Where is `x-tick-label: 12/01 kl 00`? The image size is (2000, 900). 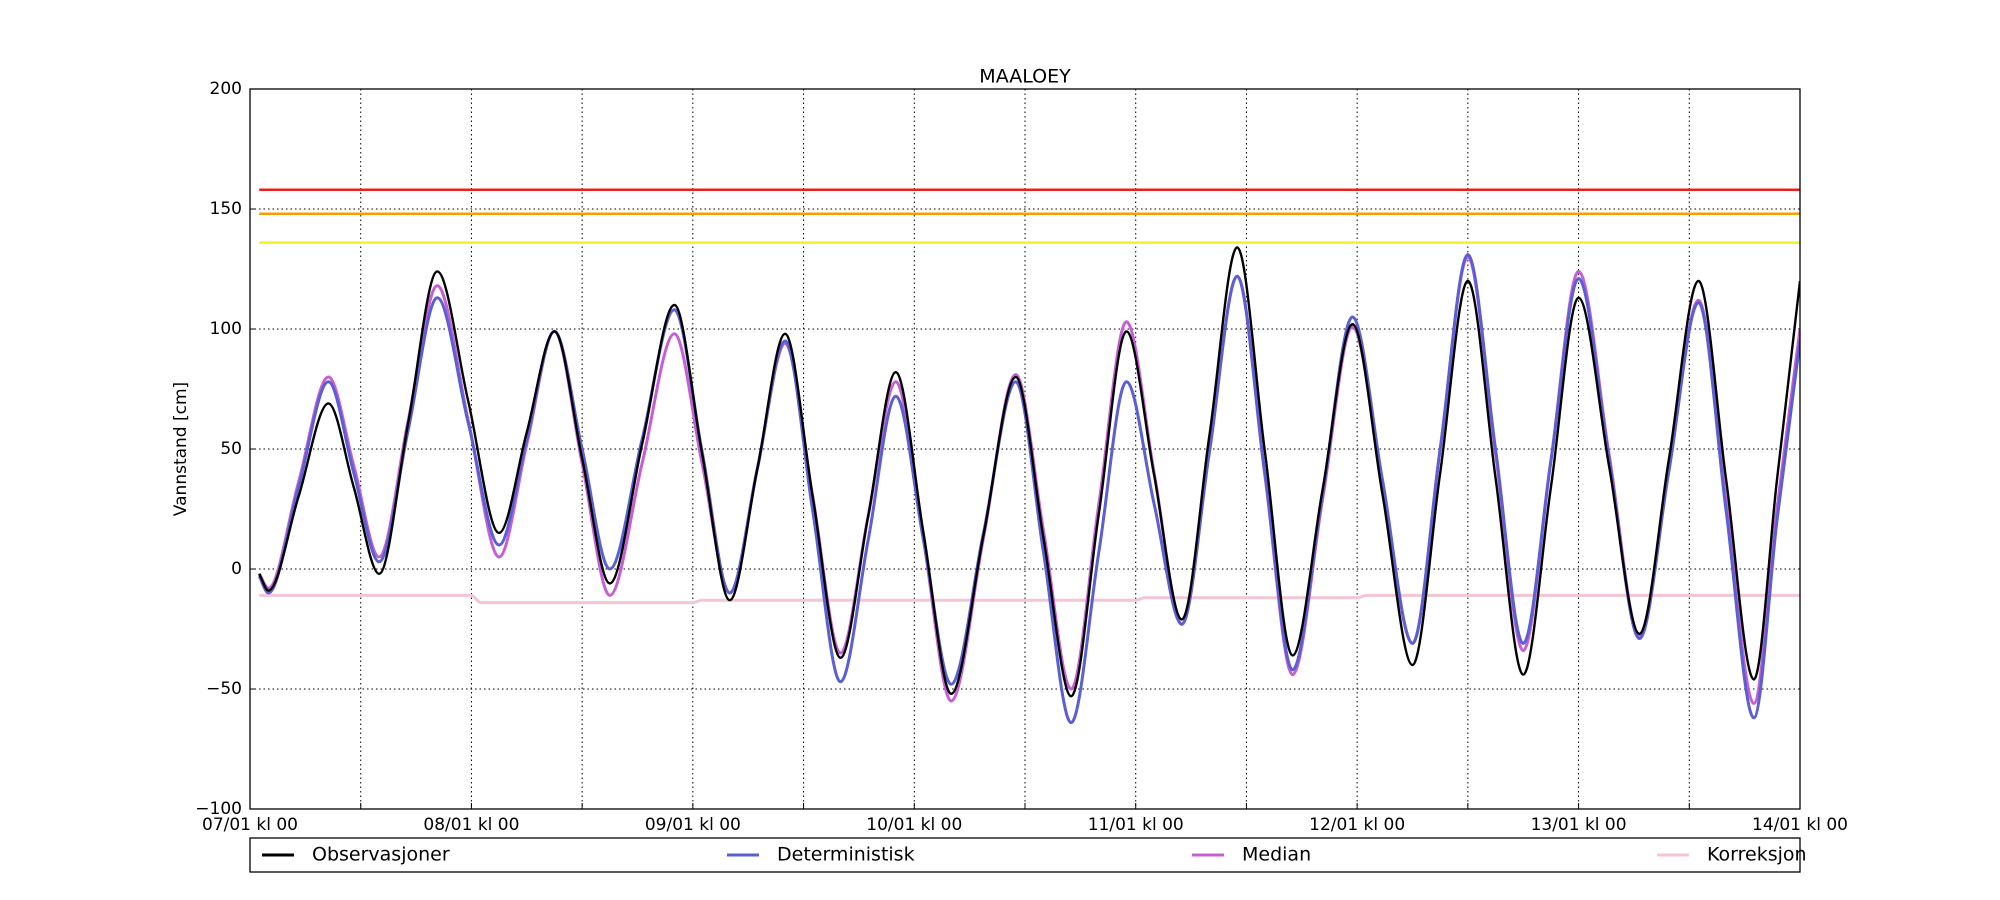
x-tick-label: 12/01 kl 00 is located at coordinates (1357, 825).